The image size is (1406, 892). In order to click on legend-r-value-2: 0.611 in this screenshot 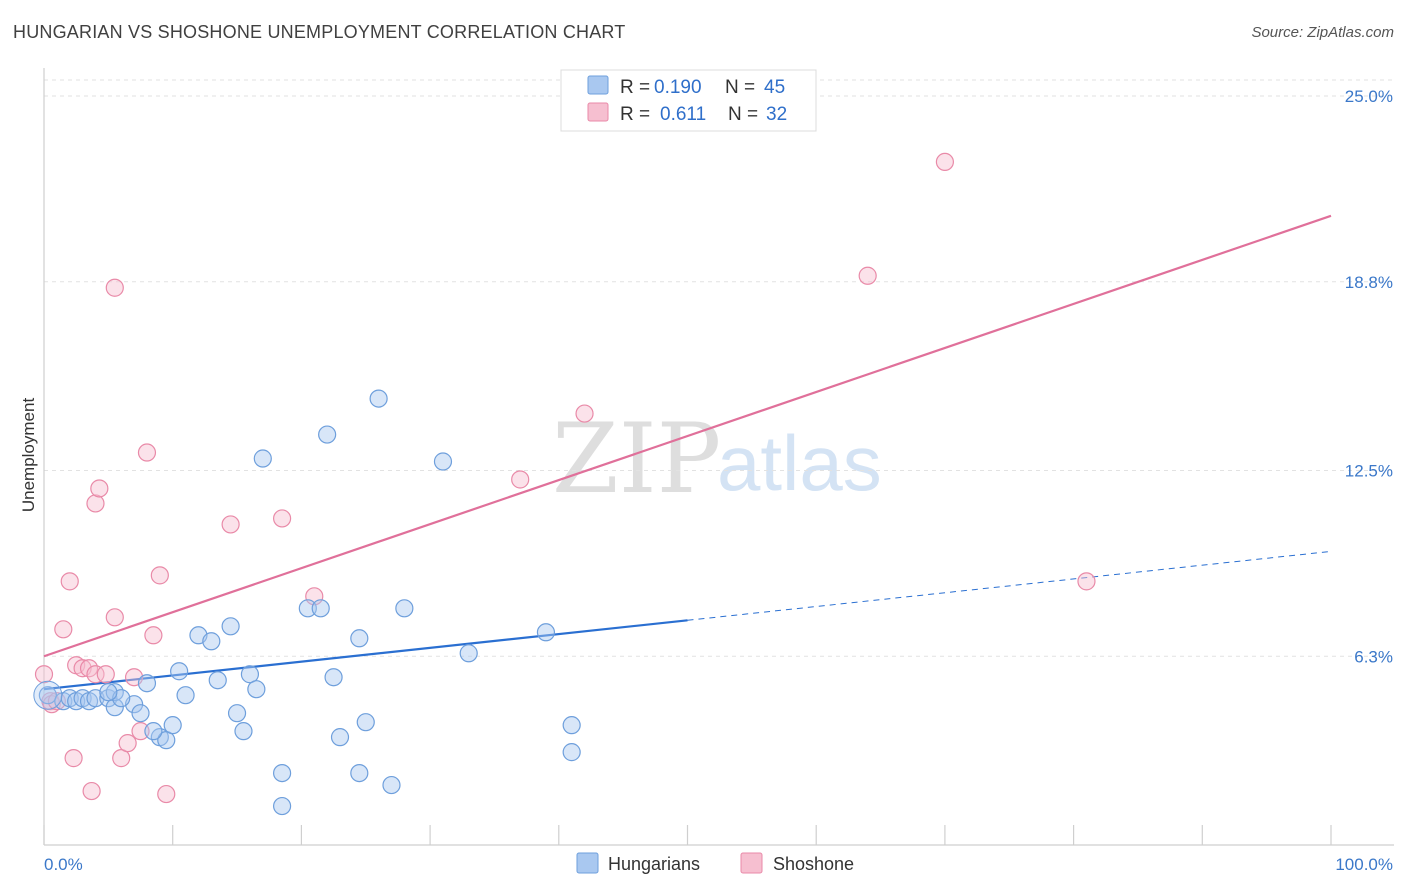, I will do `click(683, 114)`.